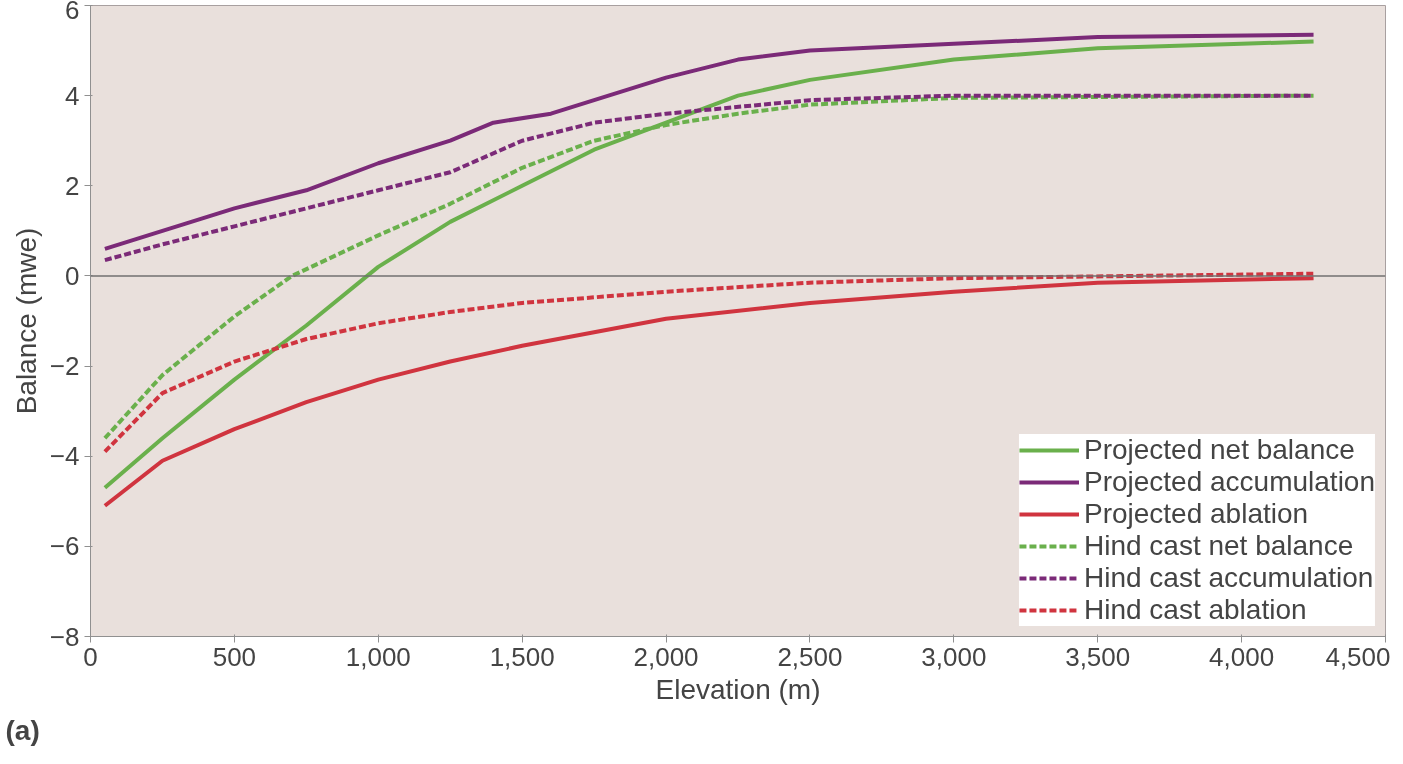 The height and width of the screenshot is (764, 1403). Describe the element at coordinates (22, 730) in the screenshot. I see `text: (a)` at that location.